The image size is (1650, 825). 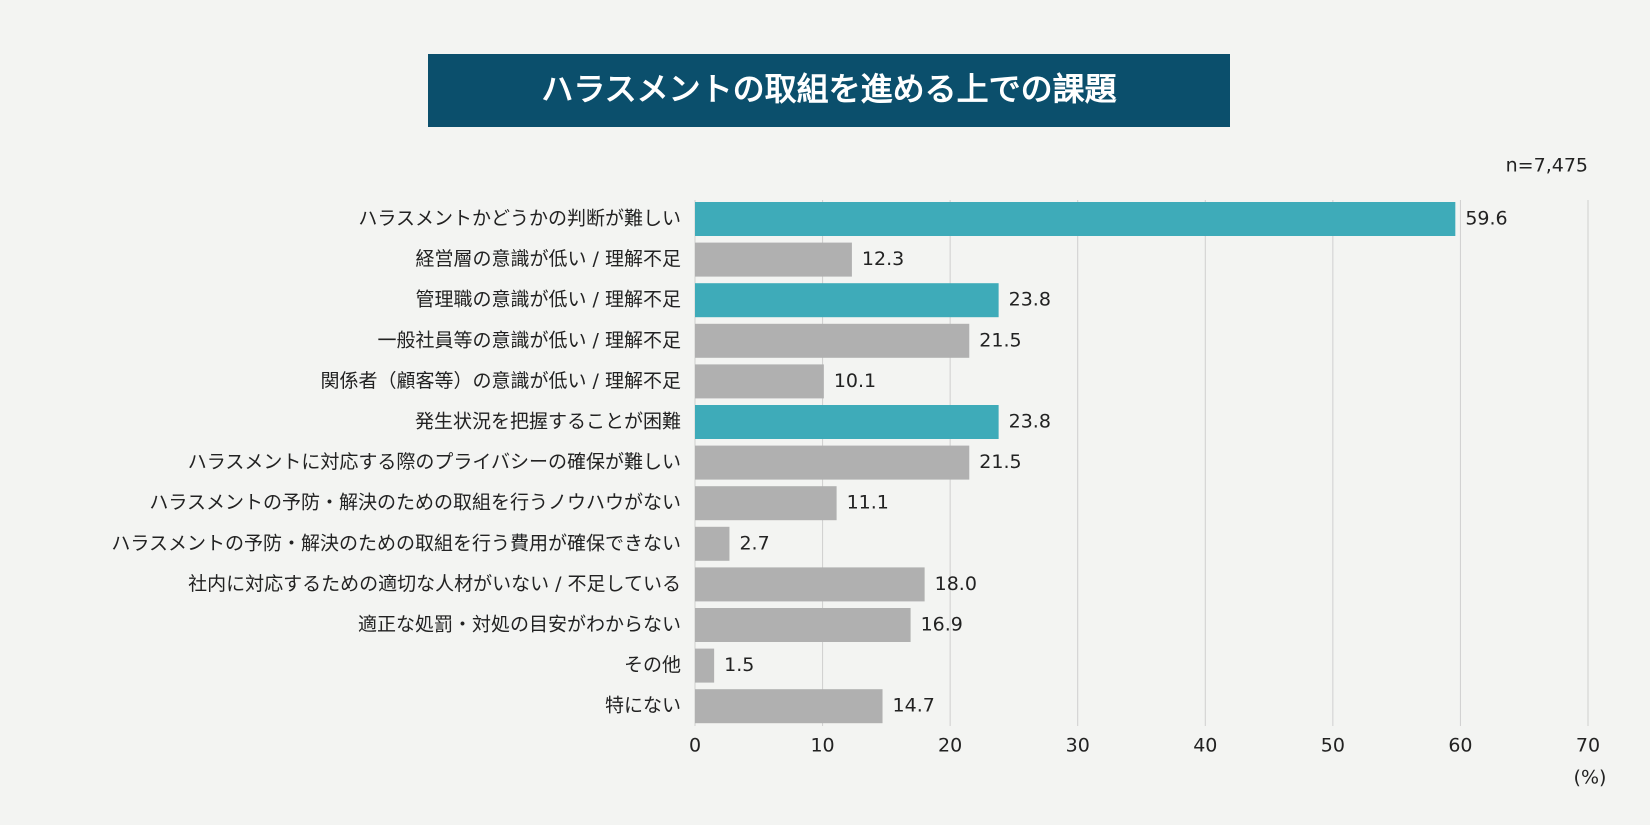 I want to click on x-tick-label: 40, so click(x=1205, y=746).